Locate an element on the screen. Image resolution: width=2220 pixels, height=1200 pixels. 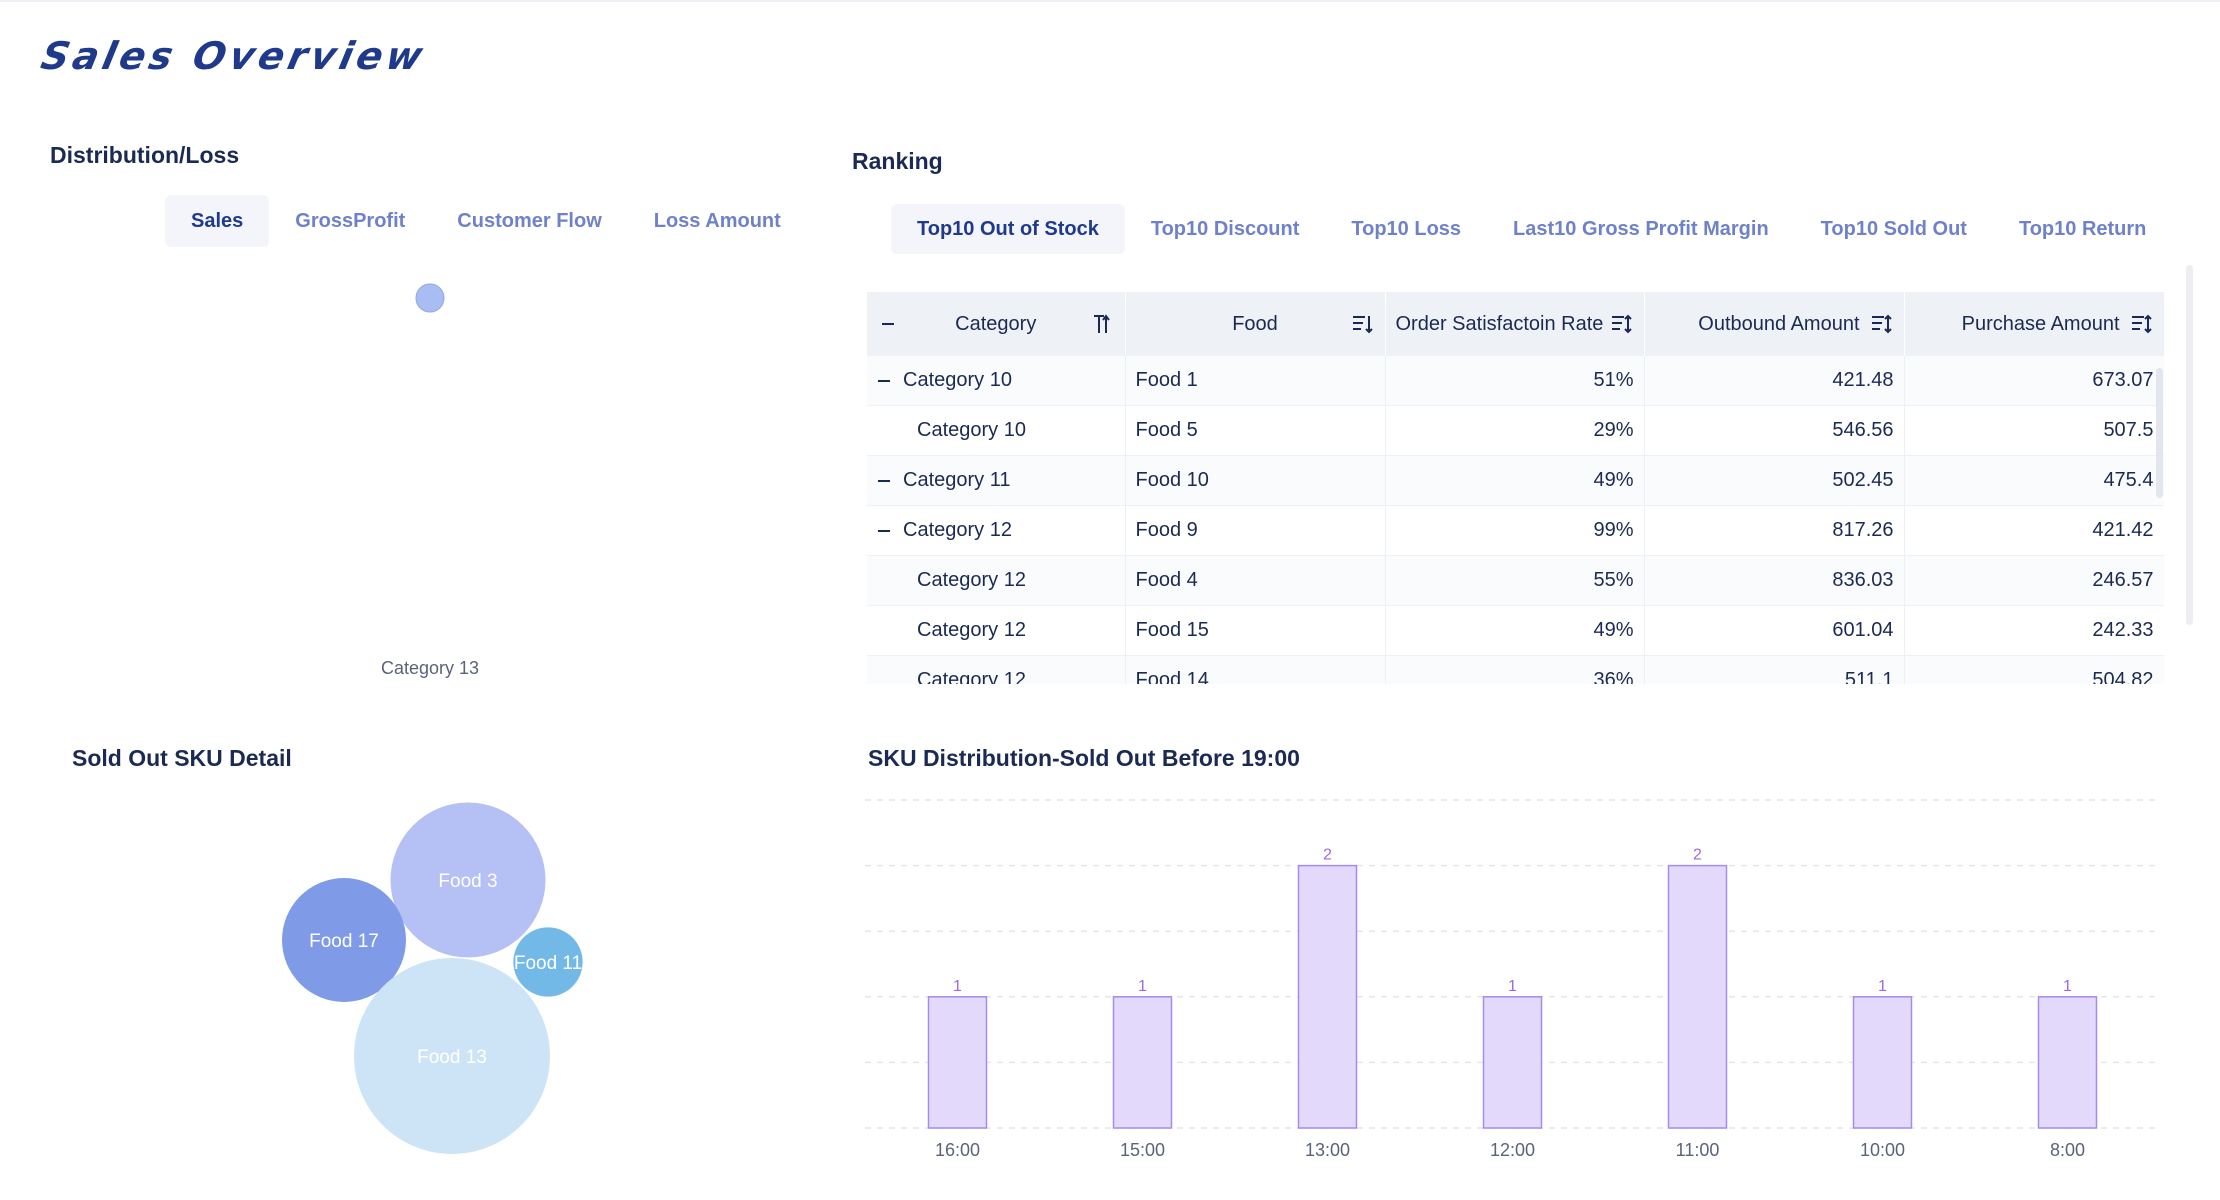
cell-category-text: Category 10 is located at coordinates (957, 380).